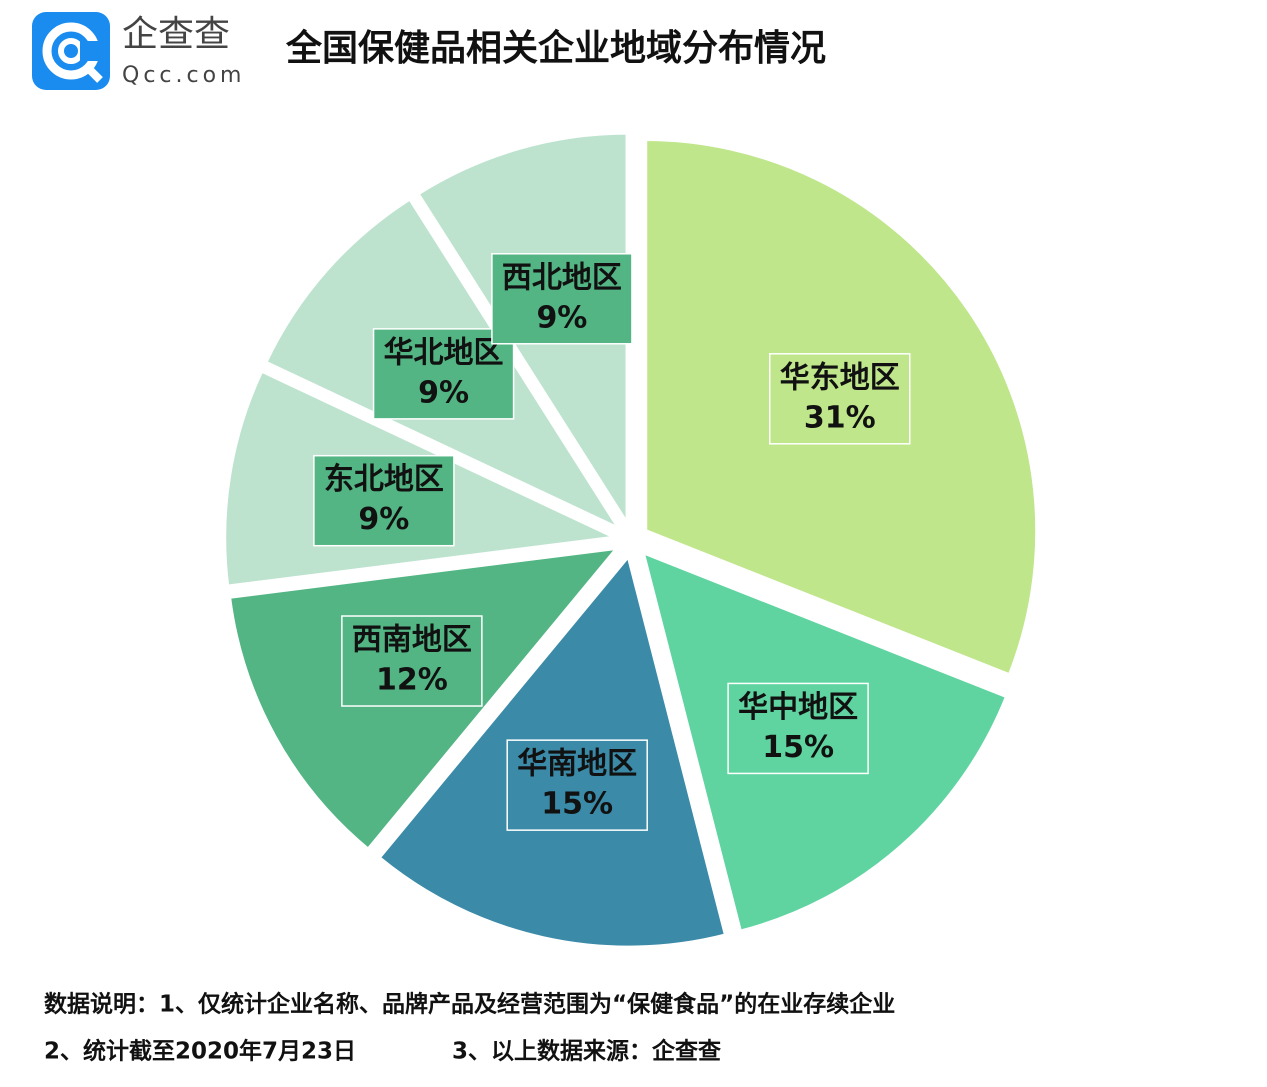 This screenshot has width=1267, height=1087. I want to click on chart-title: 全国保健品相关企业地域分布情况, so click(555, 48).